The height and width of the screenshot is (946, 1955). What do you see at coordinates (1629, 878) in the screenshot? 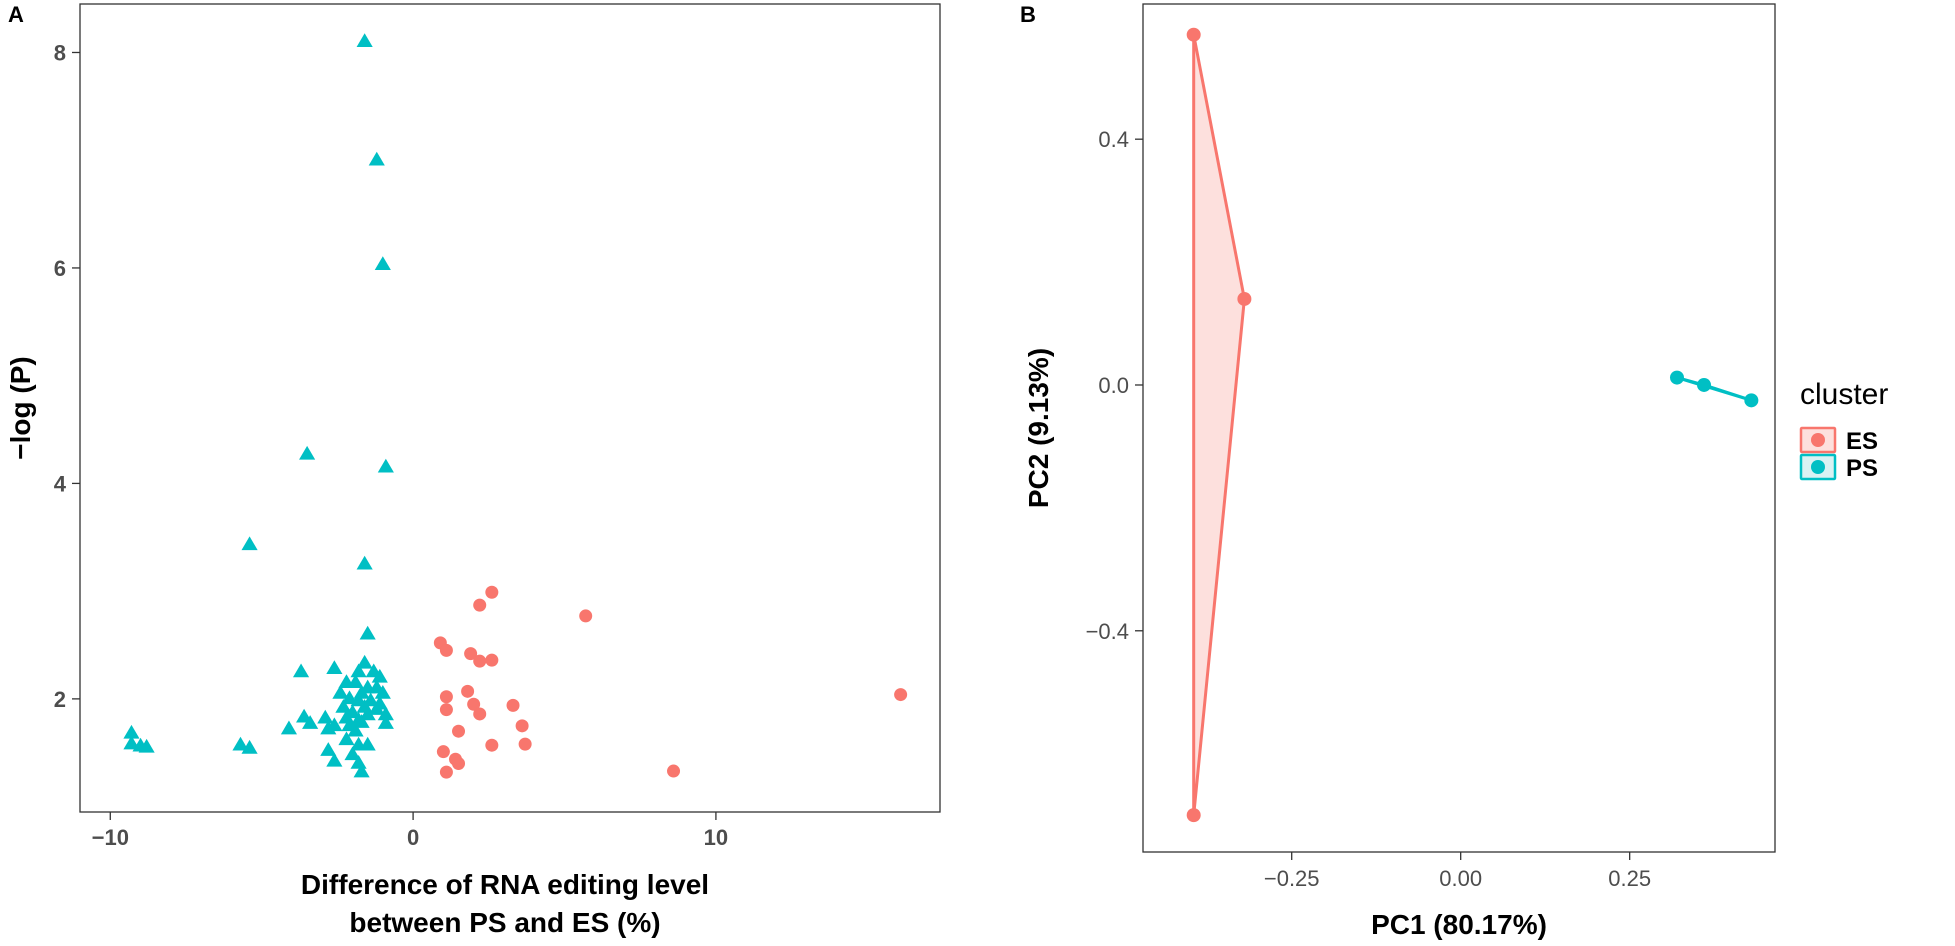
I see `panel-b-x-tick-label-2: 0.25` at bounding box center [1629, 878].